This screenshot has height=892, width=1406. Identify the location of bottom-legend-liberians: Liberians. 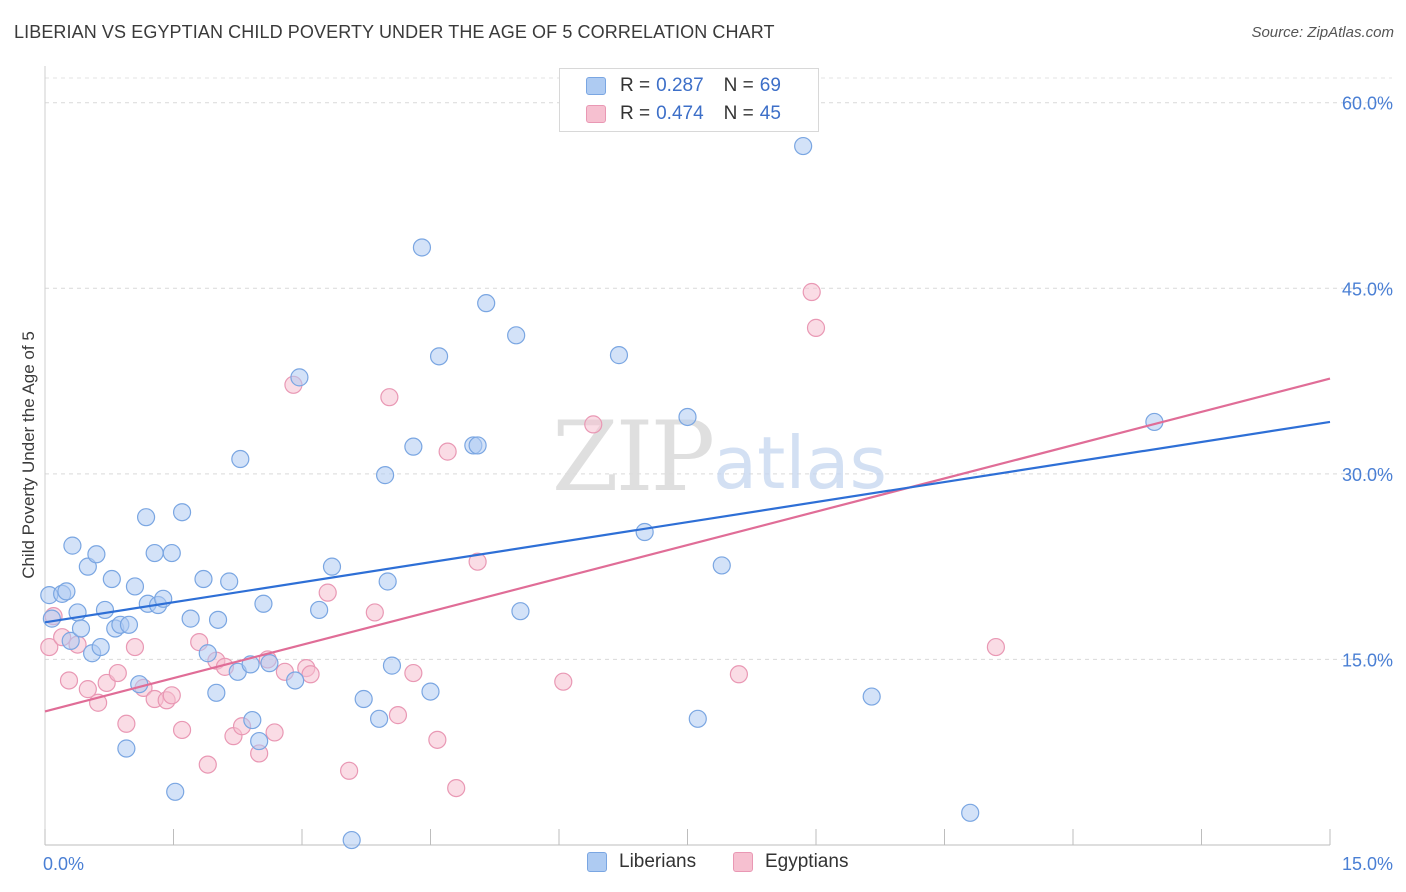
(641, 862).